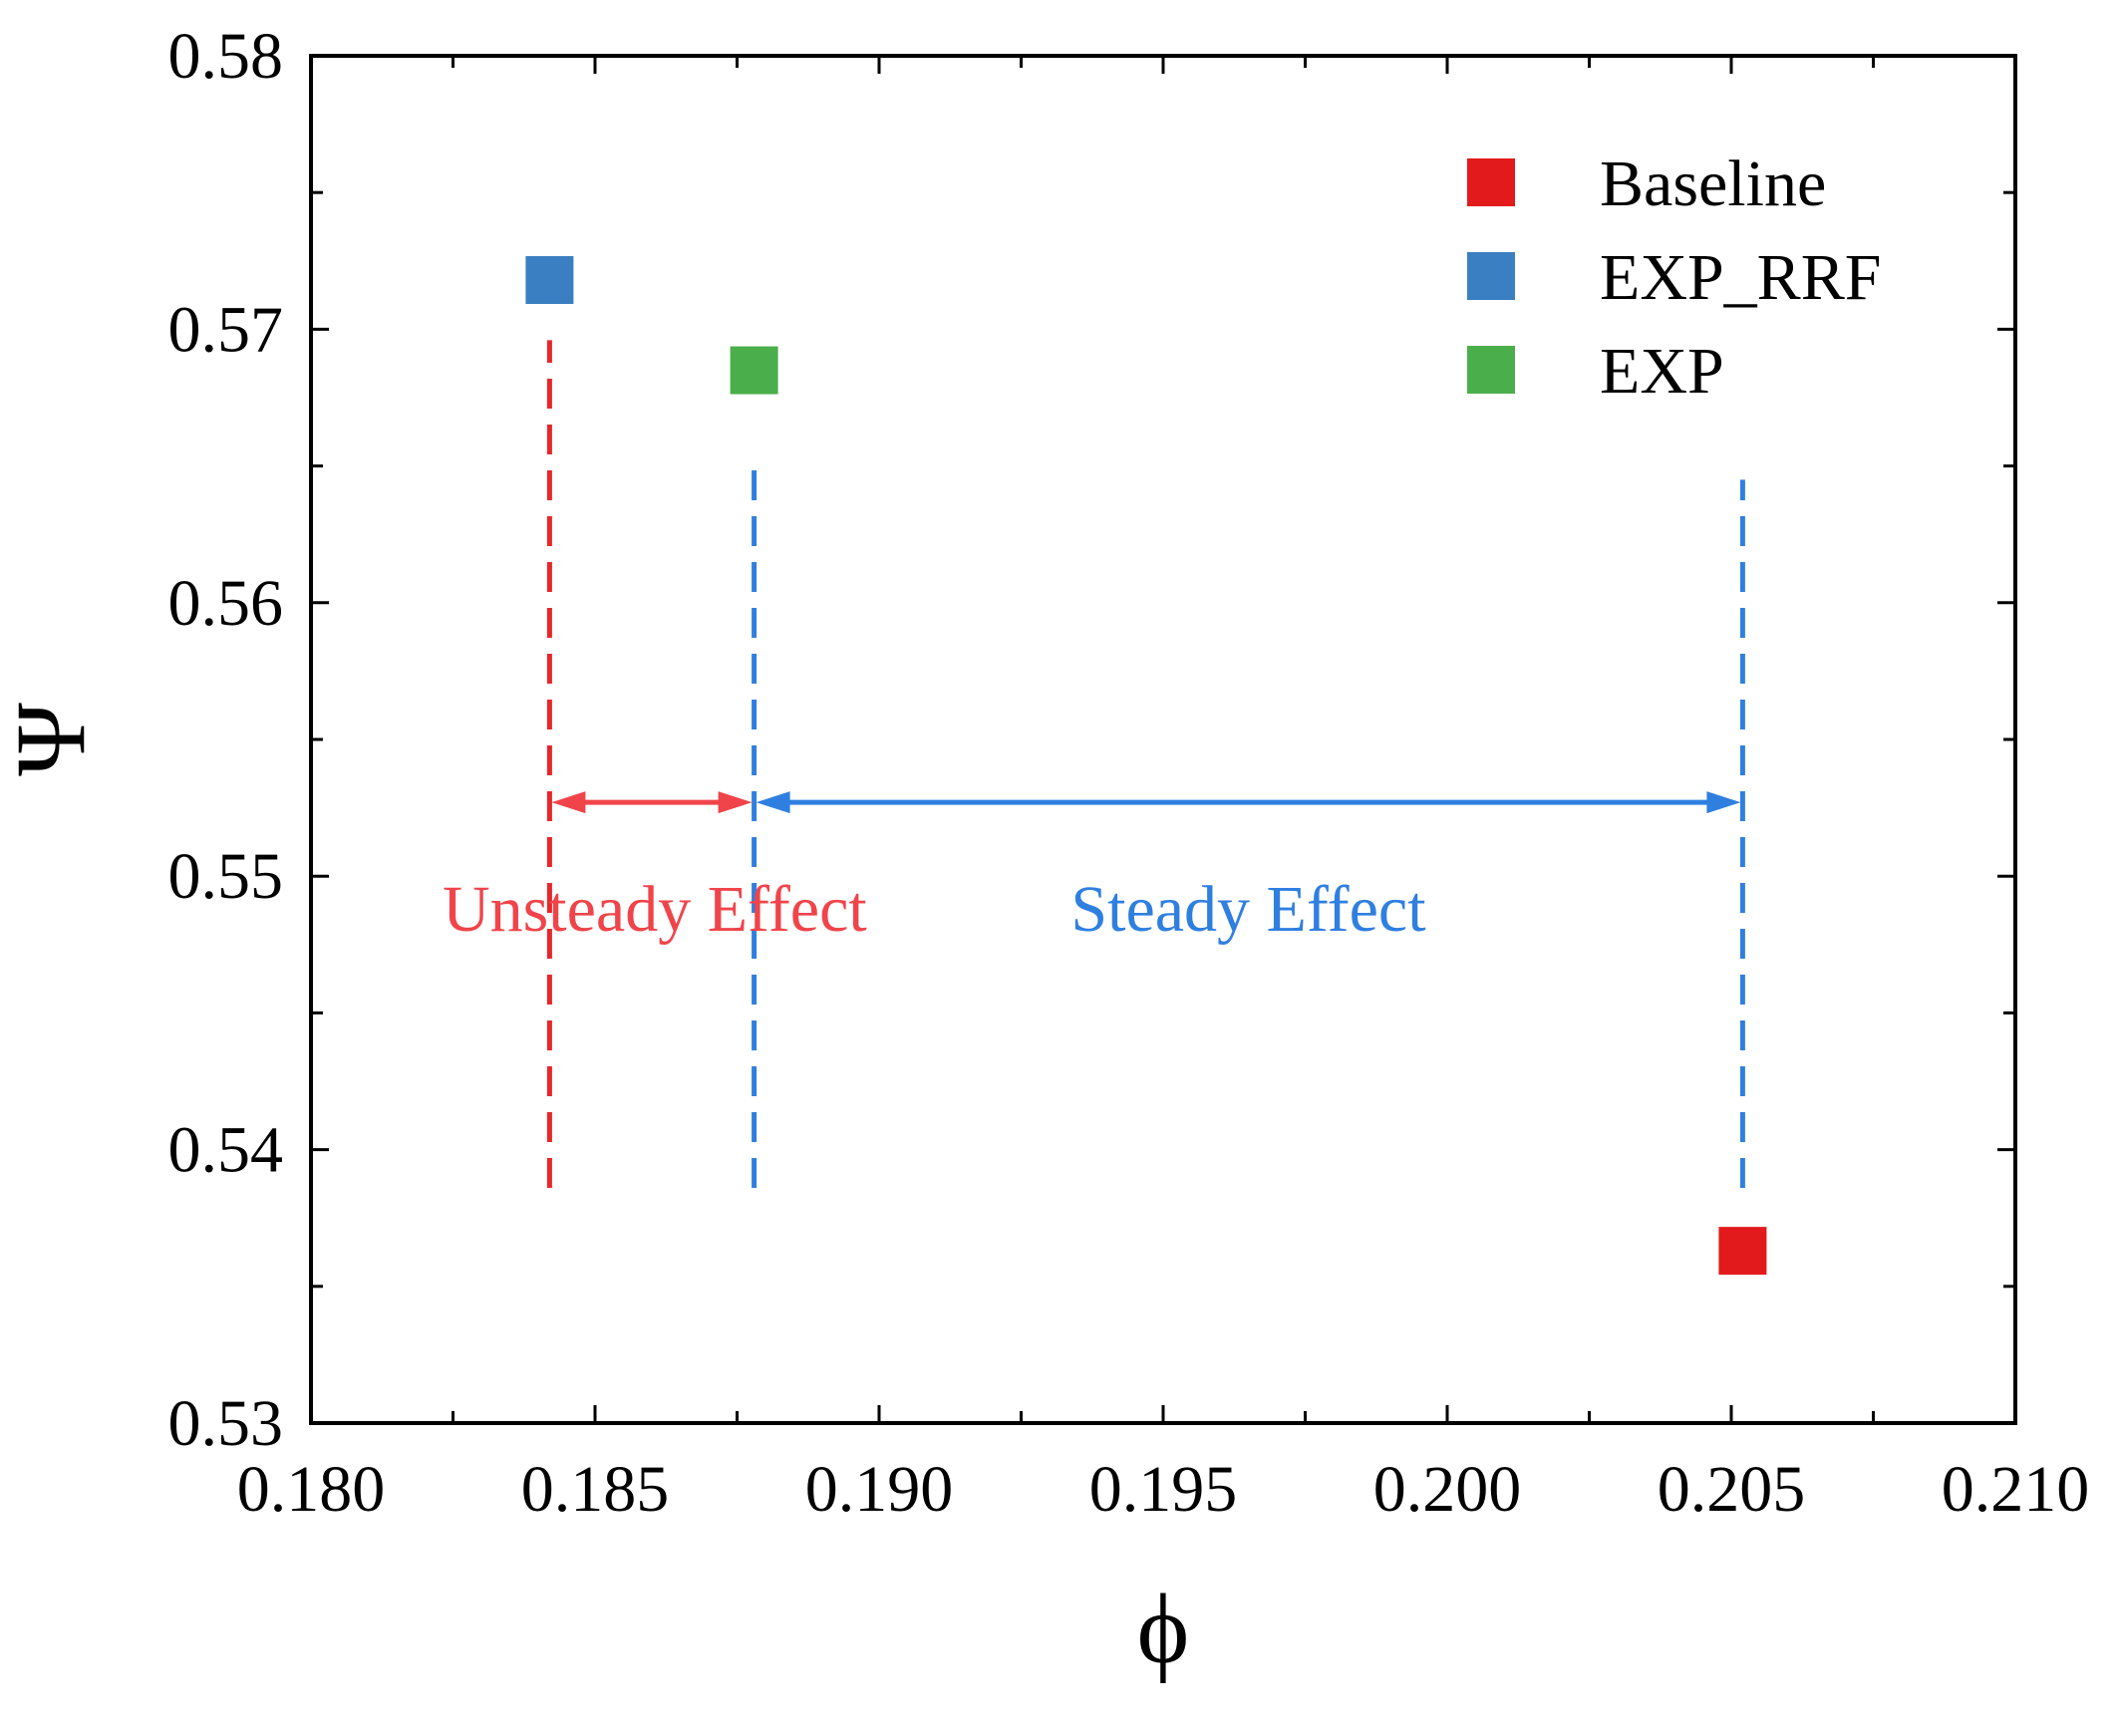  Describe the element at coordinates (879, 1489) in the screenshot. I see `x-tick-label: 0.190` at that location.